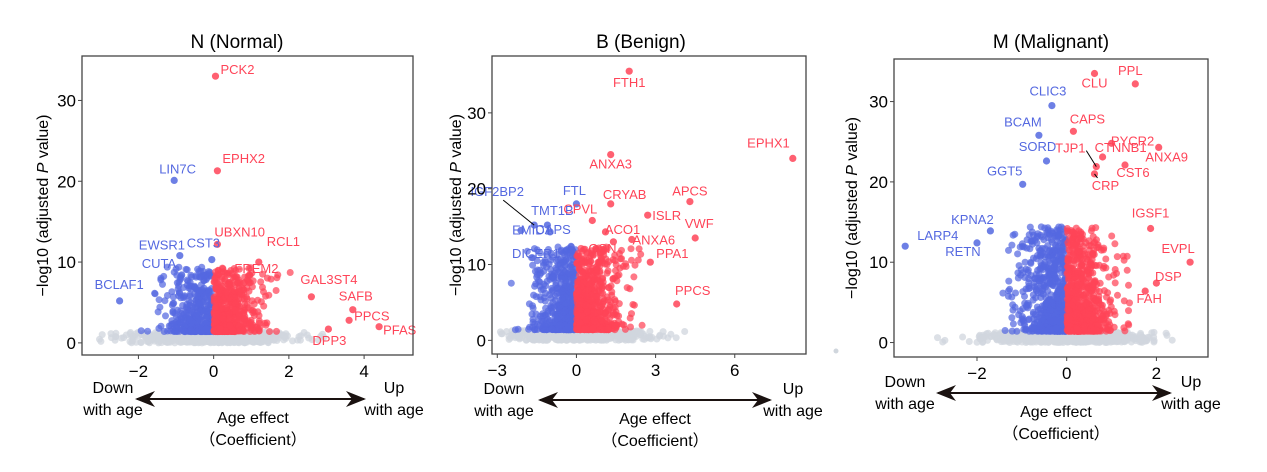 The height and width of the screenshot is (472, 1267). What do you see at coordinates (574, 190) in the screenshot?
I see `gene-label: FTL` at bounding box center [574, 190].